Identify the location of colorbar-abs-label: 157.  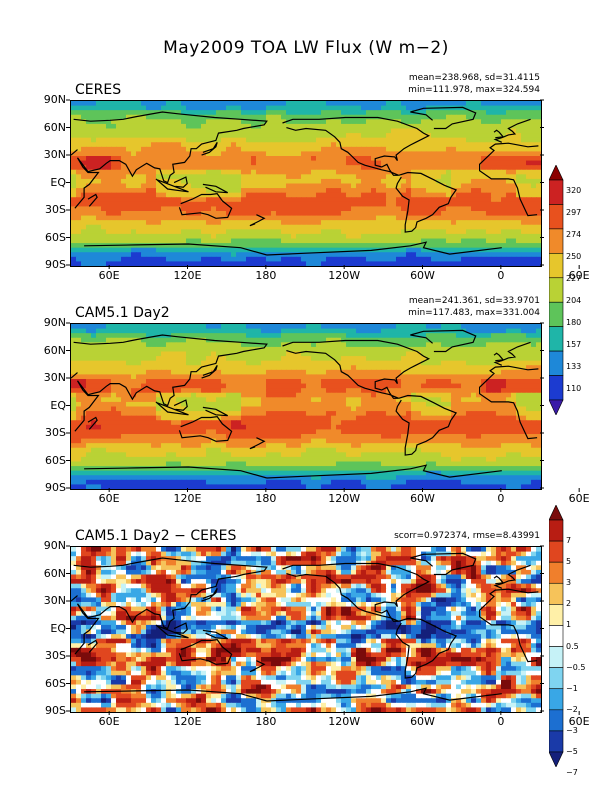
(574, 344).